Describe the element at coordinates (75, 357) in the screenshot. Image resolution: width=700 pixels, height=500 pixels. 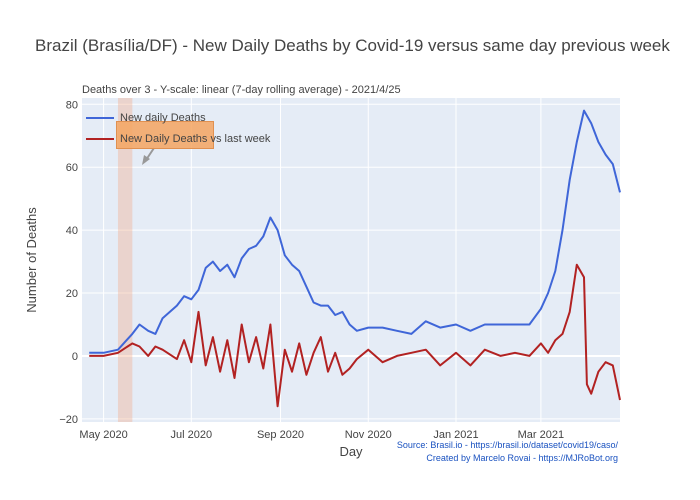
I see `y-tick-label: 0` at that location.